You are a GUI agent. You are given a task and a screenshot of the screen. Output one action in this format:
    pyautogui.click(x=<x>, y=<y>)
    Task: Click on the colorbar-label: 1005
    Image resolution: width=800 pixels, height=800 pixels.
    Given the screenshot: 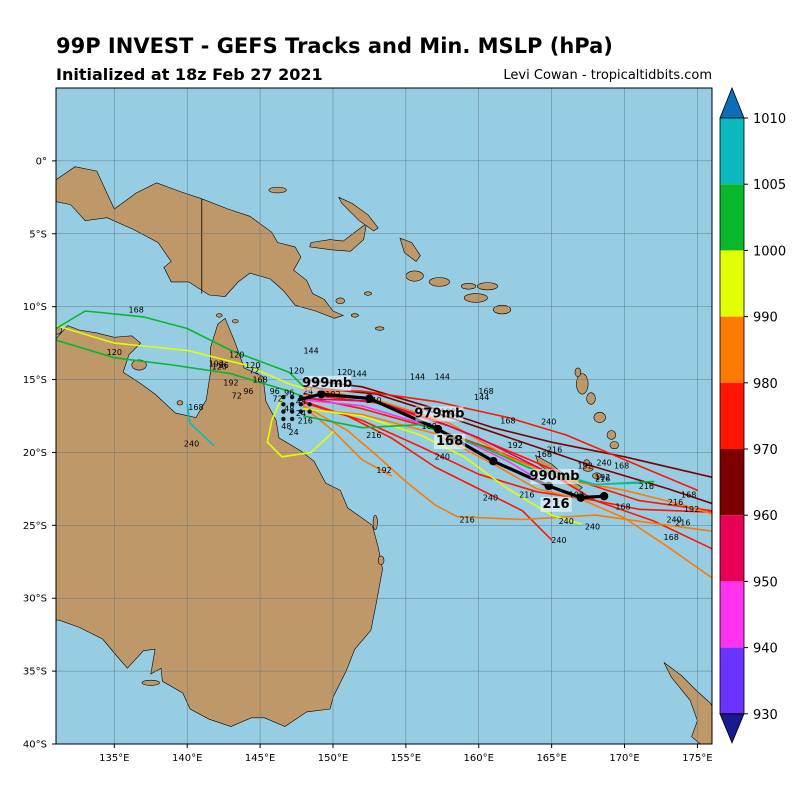 What is the action you would take?
    pyautogui.click(x=769, y=185)
    